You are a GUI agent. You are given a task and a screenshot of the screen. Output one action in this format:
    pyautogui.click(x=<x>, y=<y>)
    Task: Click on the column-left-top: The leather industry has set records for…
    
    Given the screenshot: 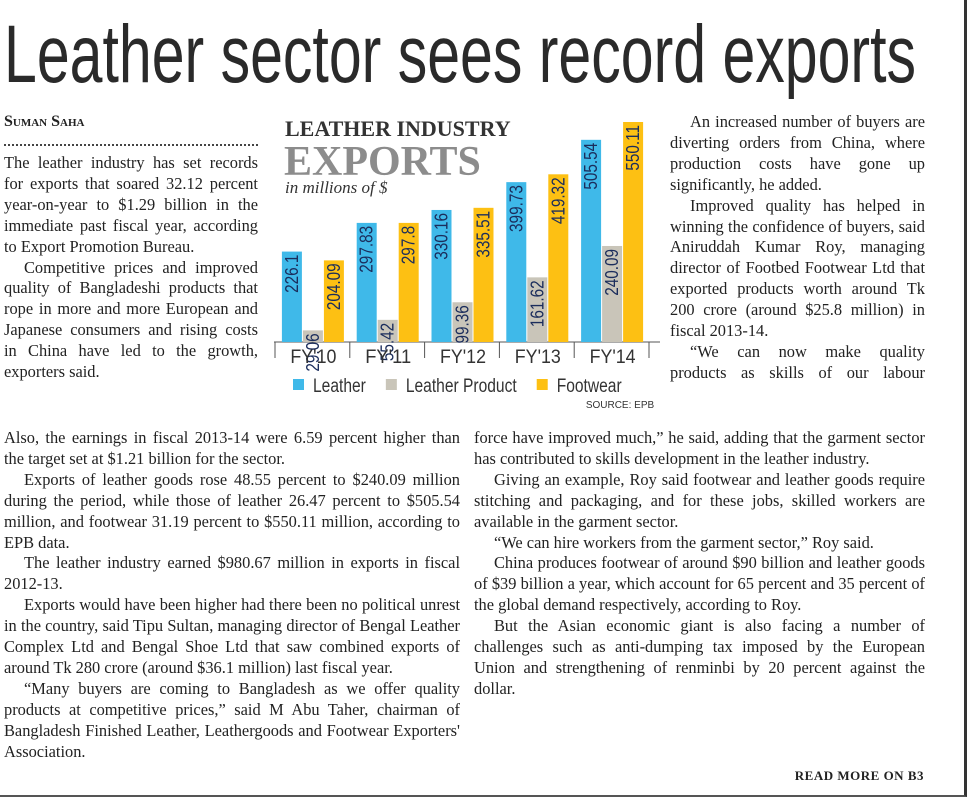 What is the action you would take?
    pyautogui.click(x=131, y=268)
    